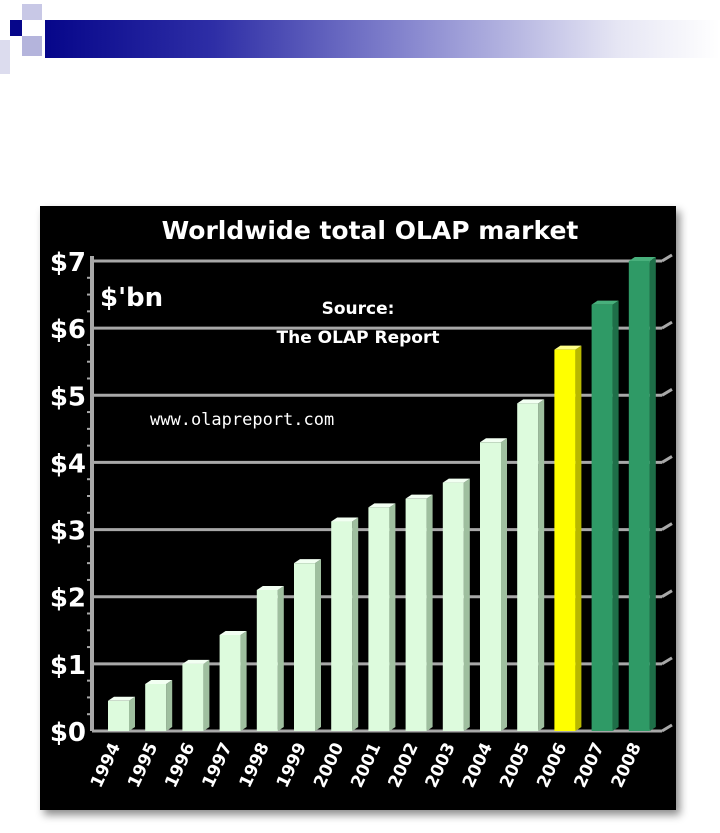  What do you see at coordinates (68, 330) in the screenshot?
I see `y-tick-label: $6` at bounding box center [68, 330].